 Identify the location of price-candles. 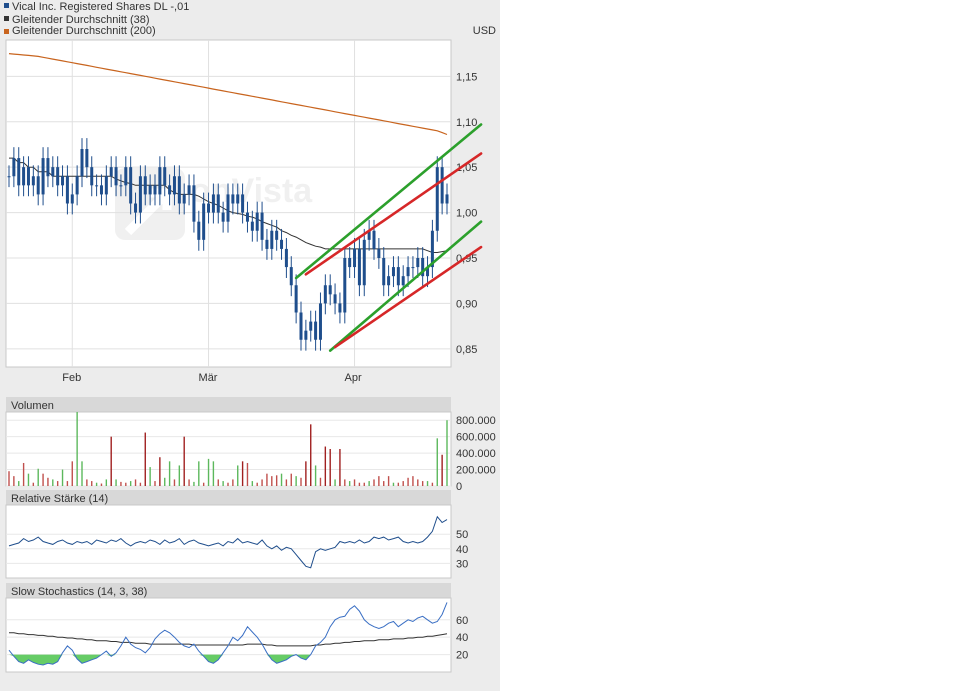
(228, 244).